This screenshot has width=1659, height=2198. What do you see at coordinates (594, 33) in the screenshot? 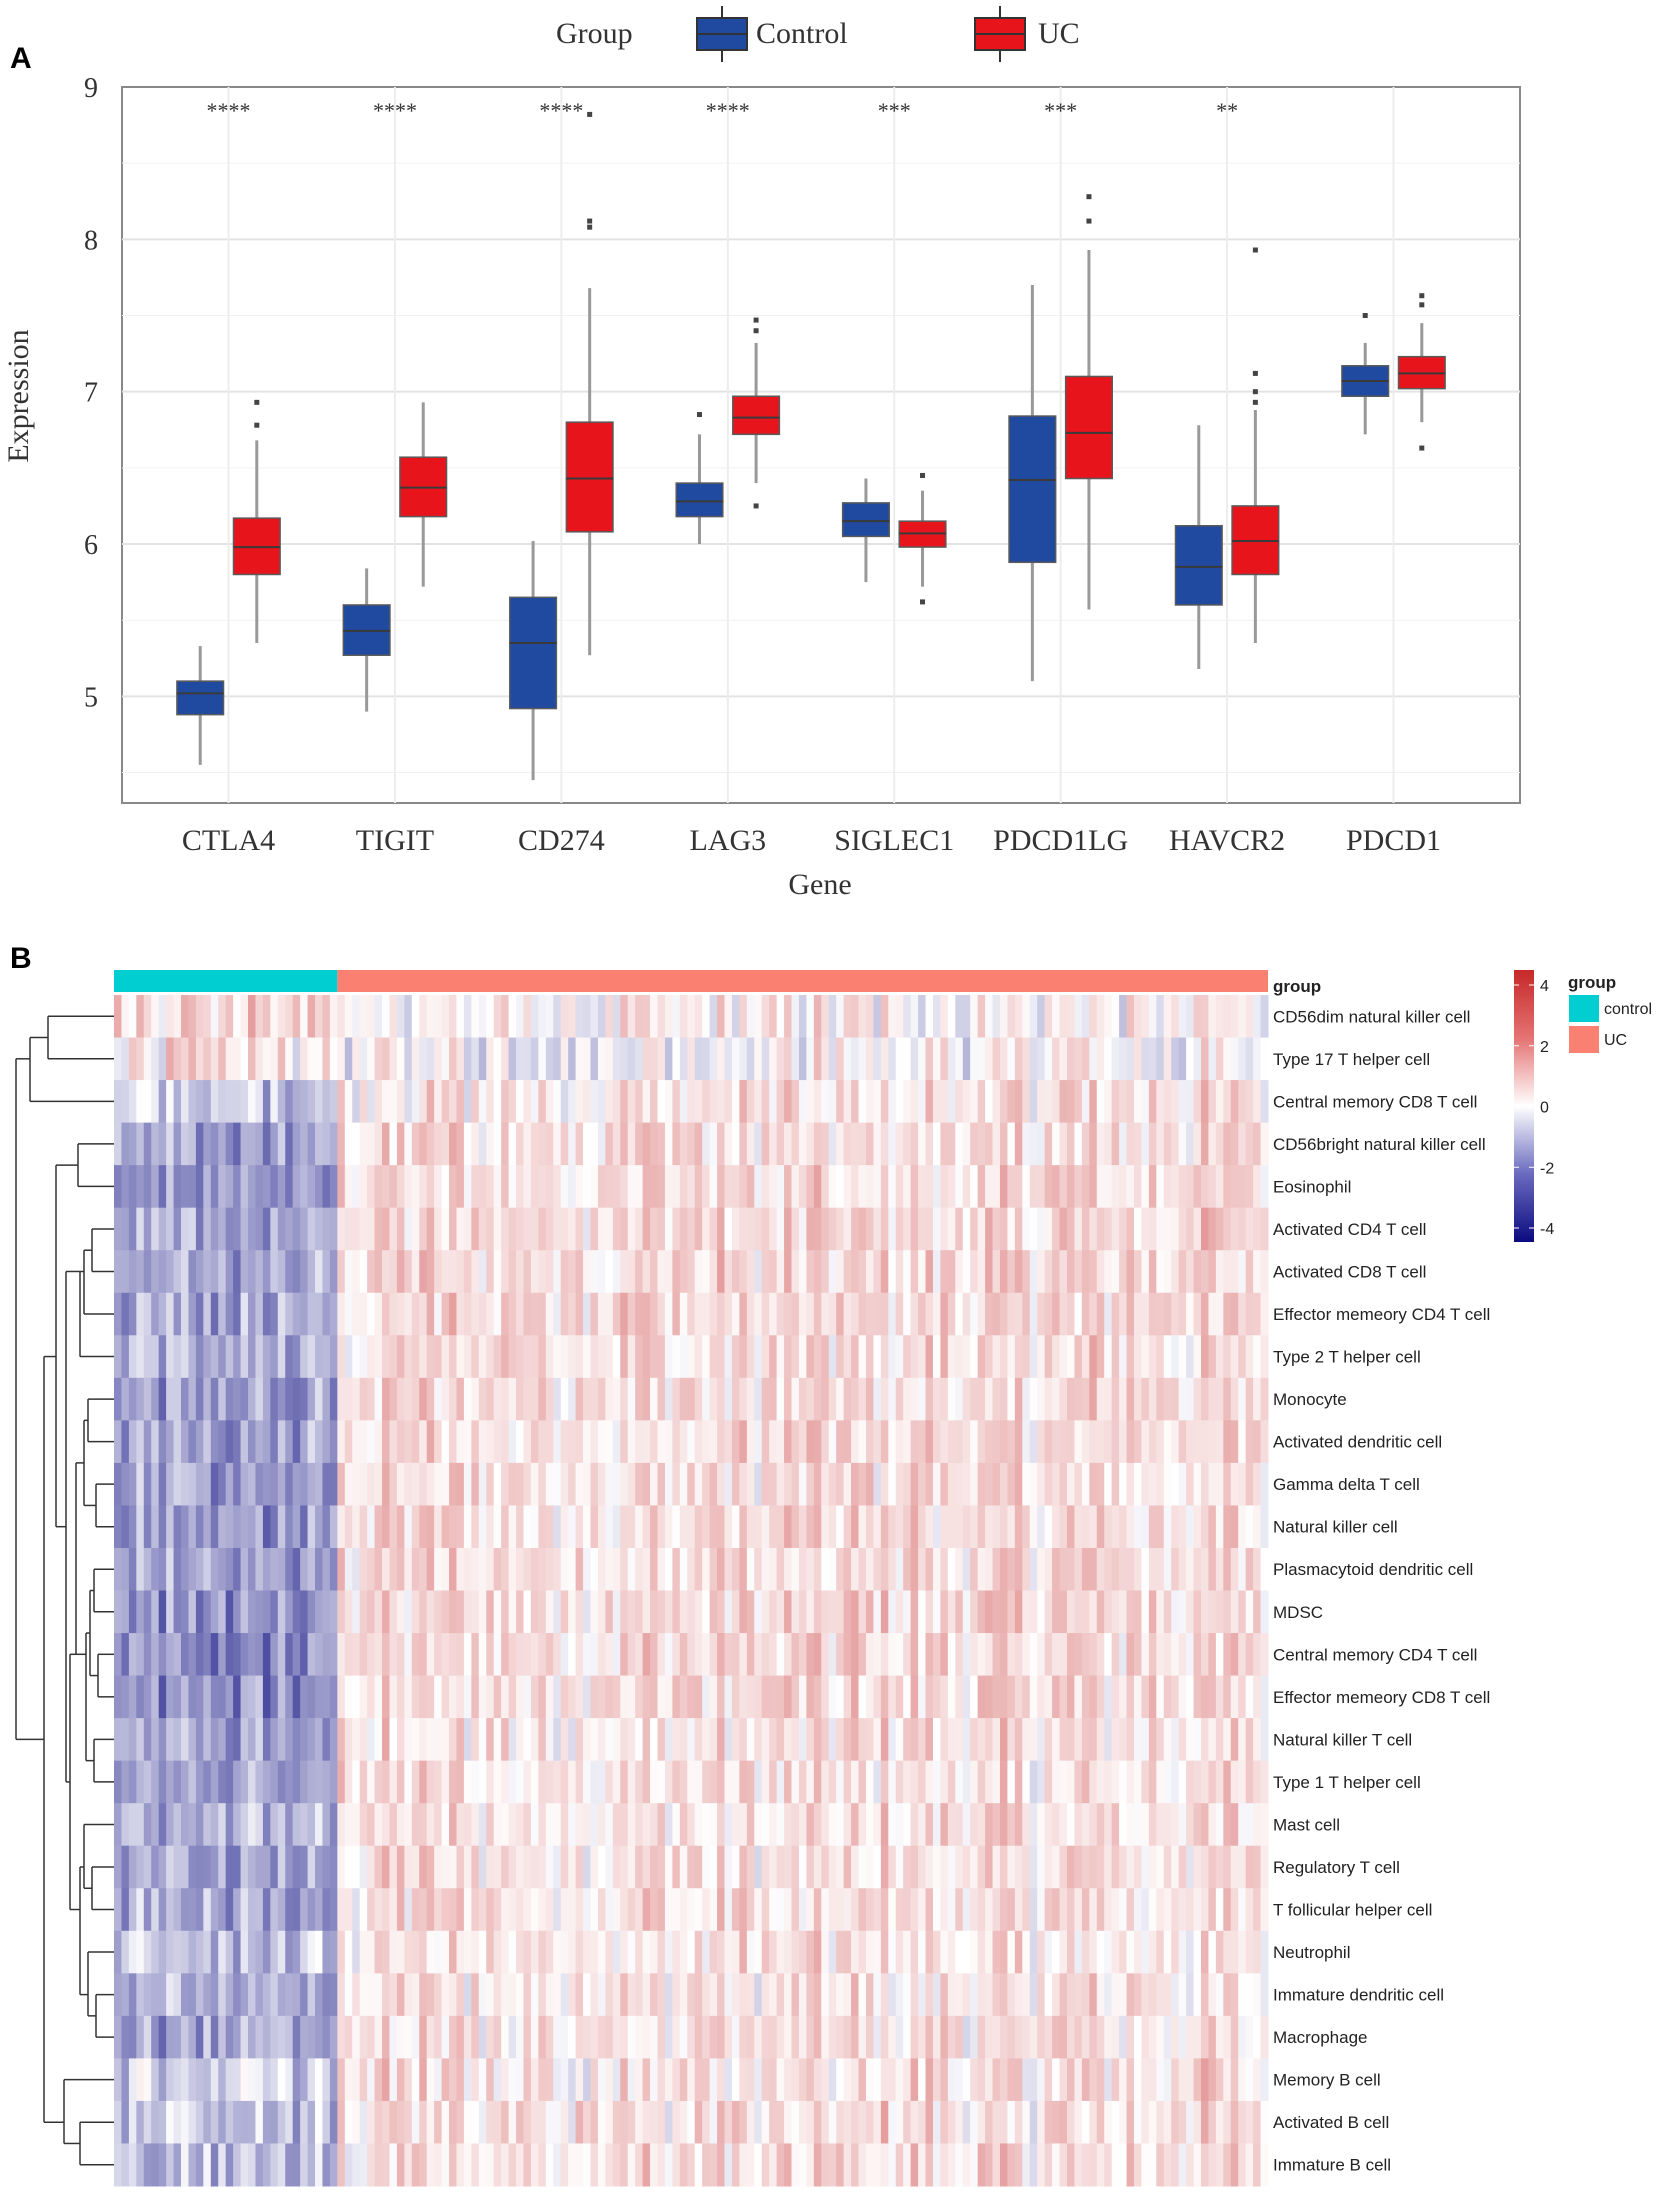
I see `legend-title: Group` at bounding box center [594, 33].